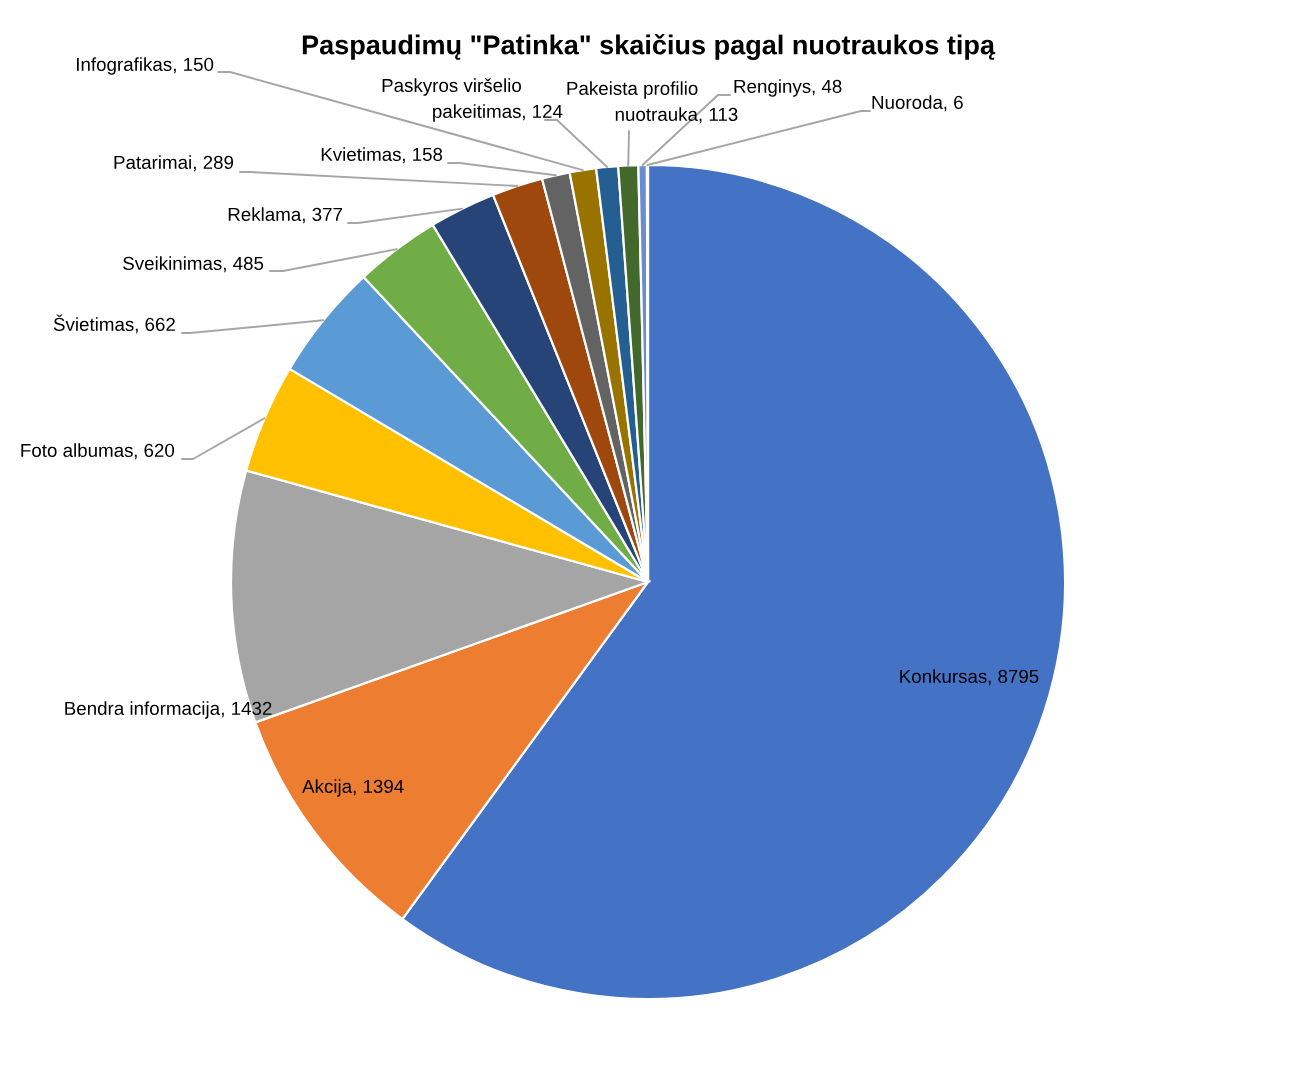  Describe the element at coordinates (93, 323) in the screenshot. I see `slice-label: Švietimas` at that location.